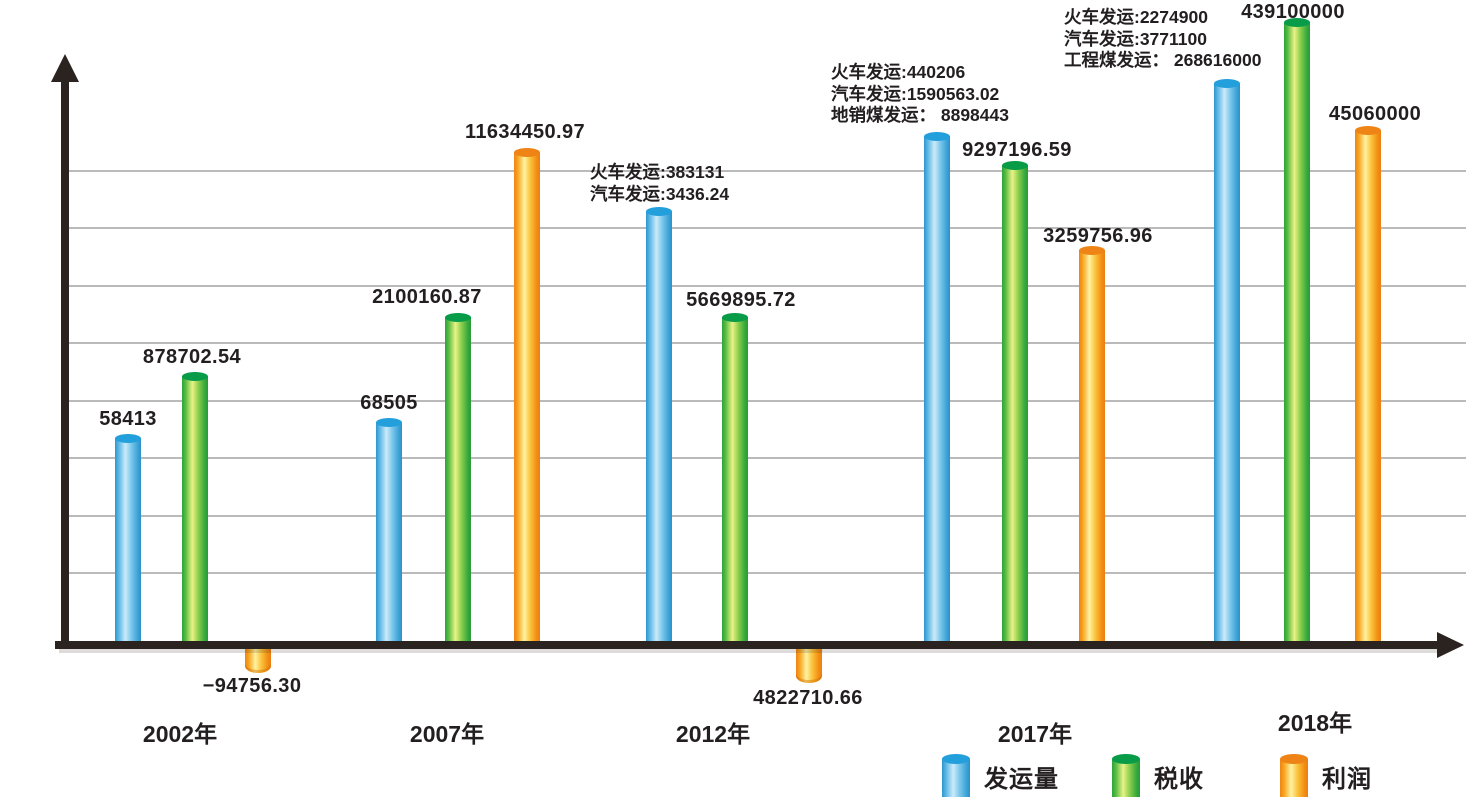 Image resolution: width=1482 pixels, height=807 pixels. I want to click on bar-value-label-orange-2017: 3259756.96, so click(1098, 236).